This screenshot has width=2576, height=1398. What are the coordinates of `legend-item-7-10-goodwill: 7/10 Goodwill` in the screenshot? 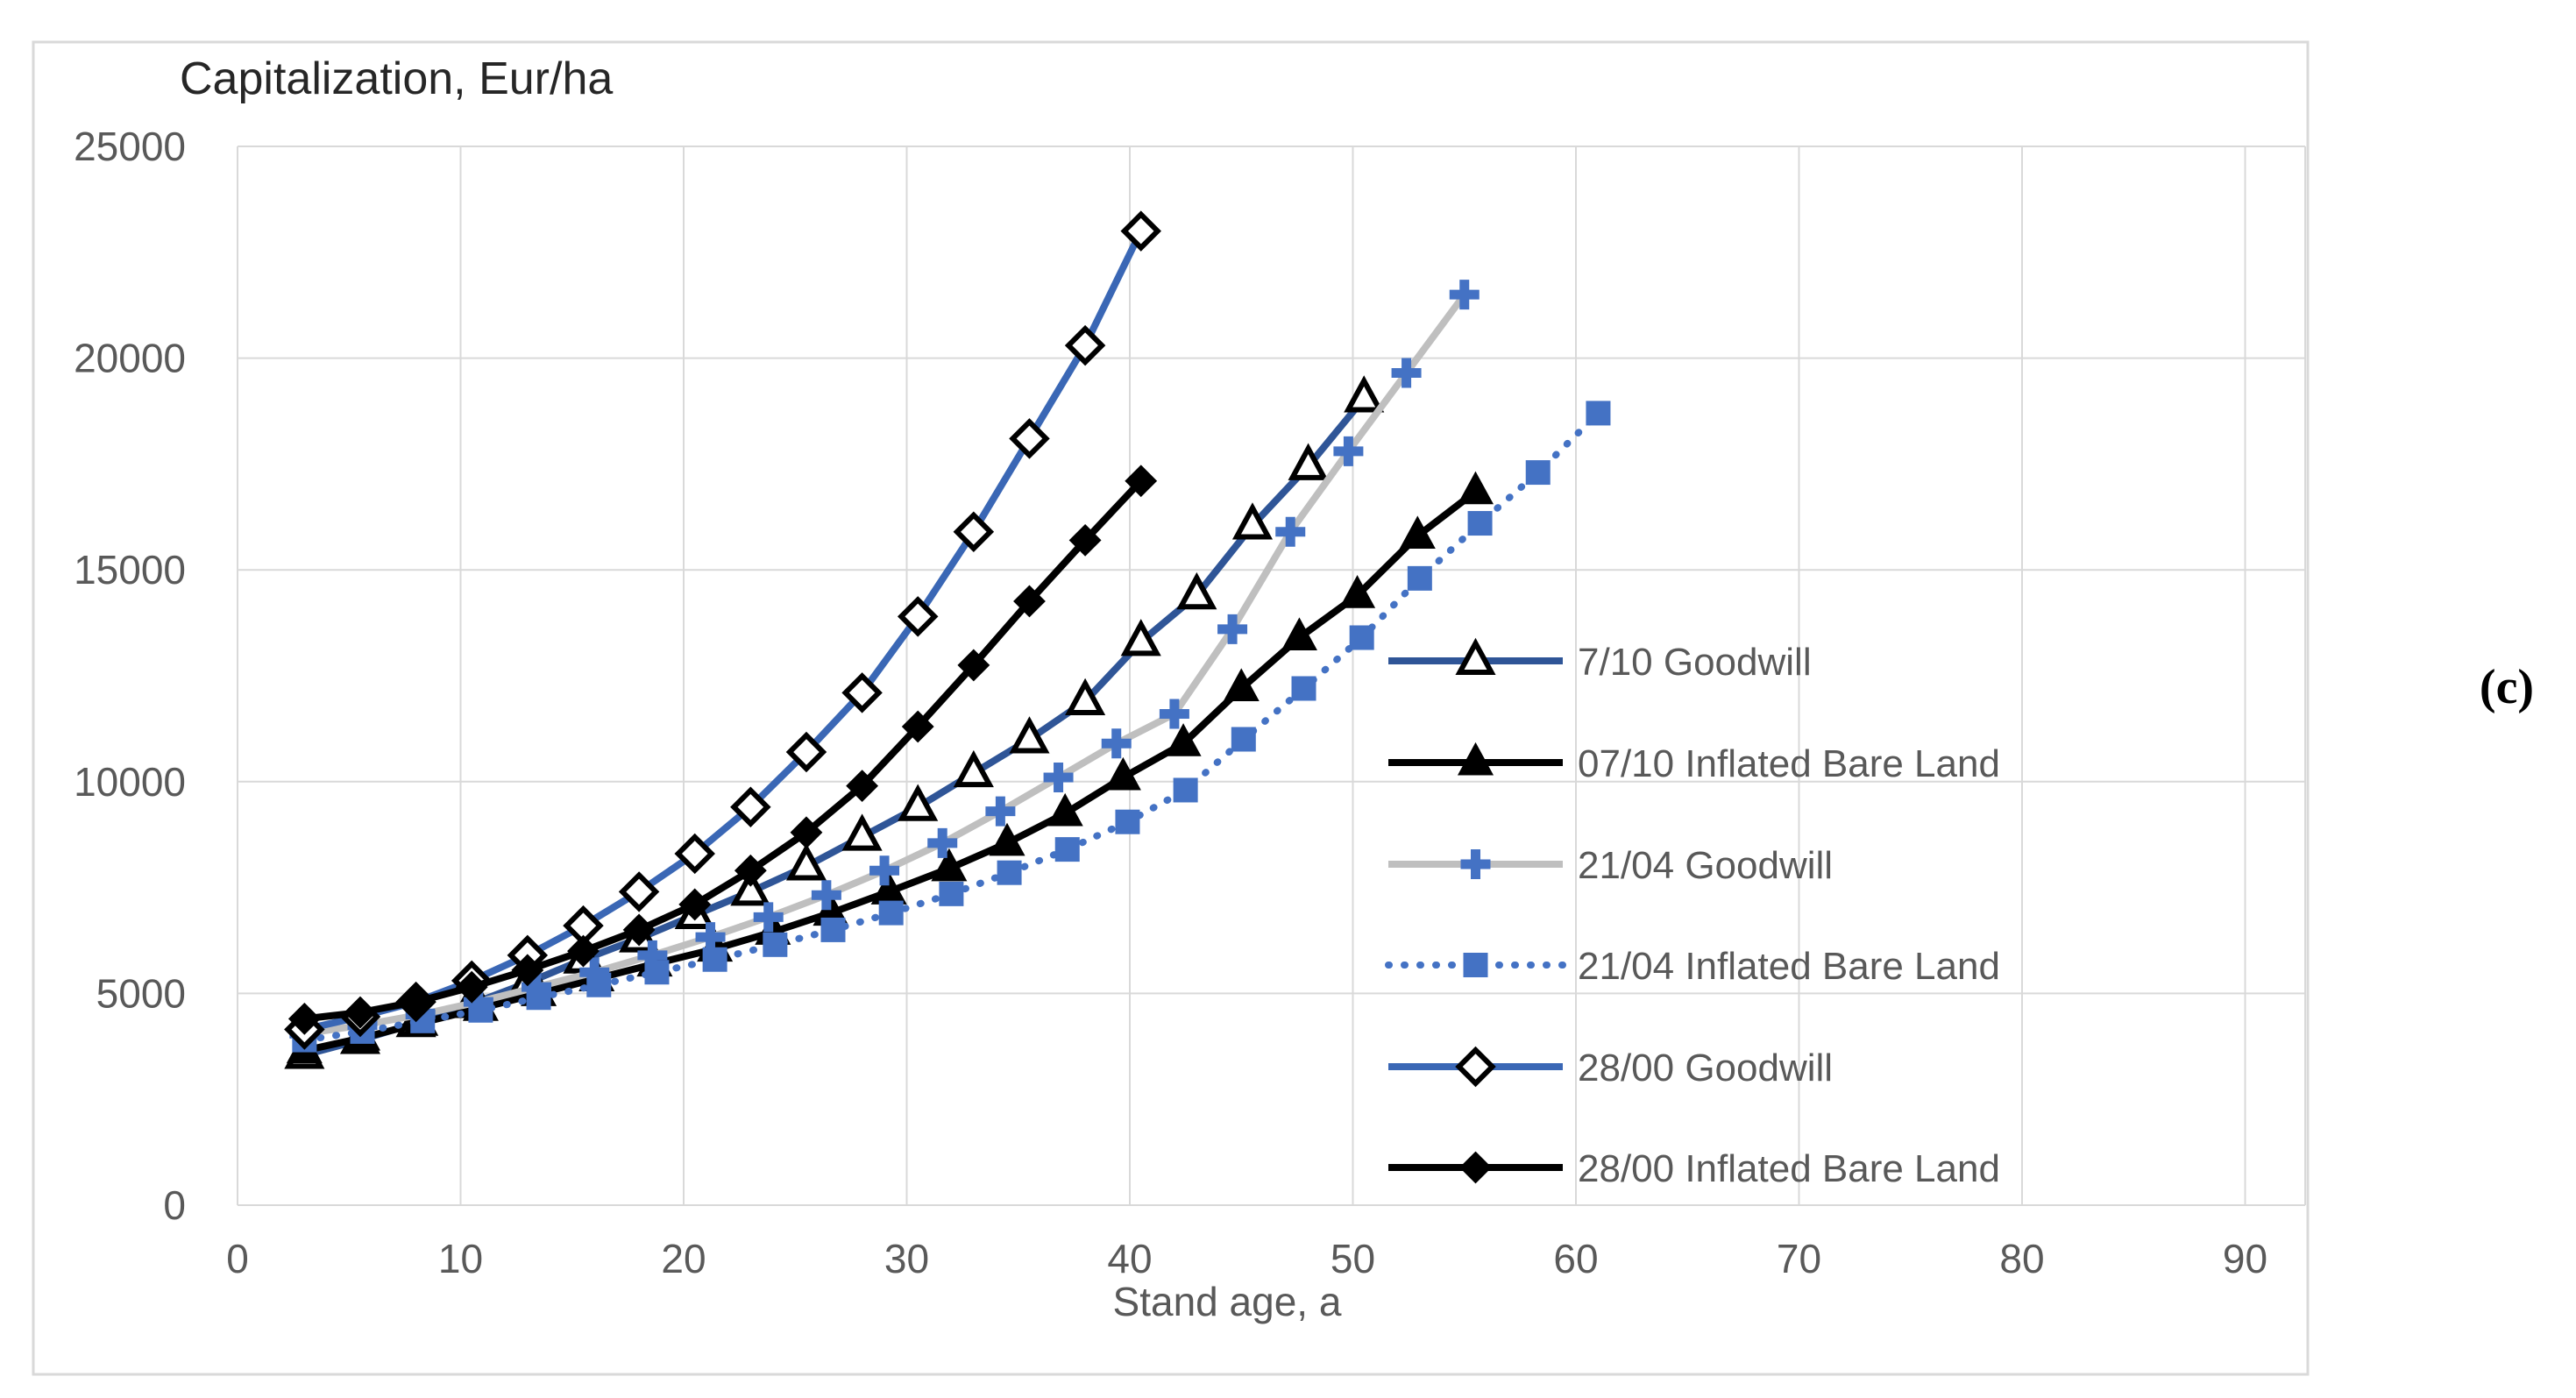 It's located at (1600, 660).